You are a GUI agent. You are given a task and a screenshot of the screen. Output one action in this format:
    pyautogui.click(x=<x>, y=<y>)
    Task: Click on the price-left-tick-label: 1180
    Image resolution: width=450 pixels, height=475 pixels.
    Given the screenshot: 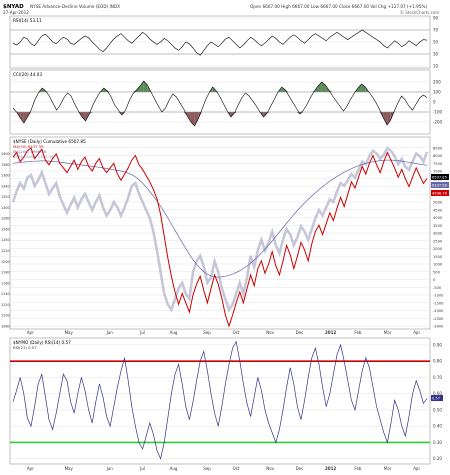 What is the action you would take?
    pyautogui.click(x=5, y=273)
    